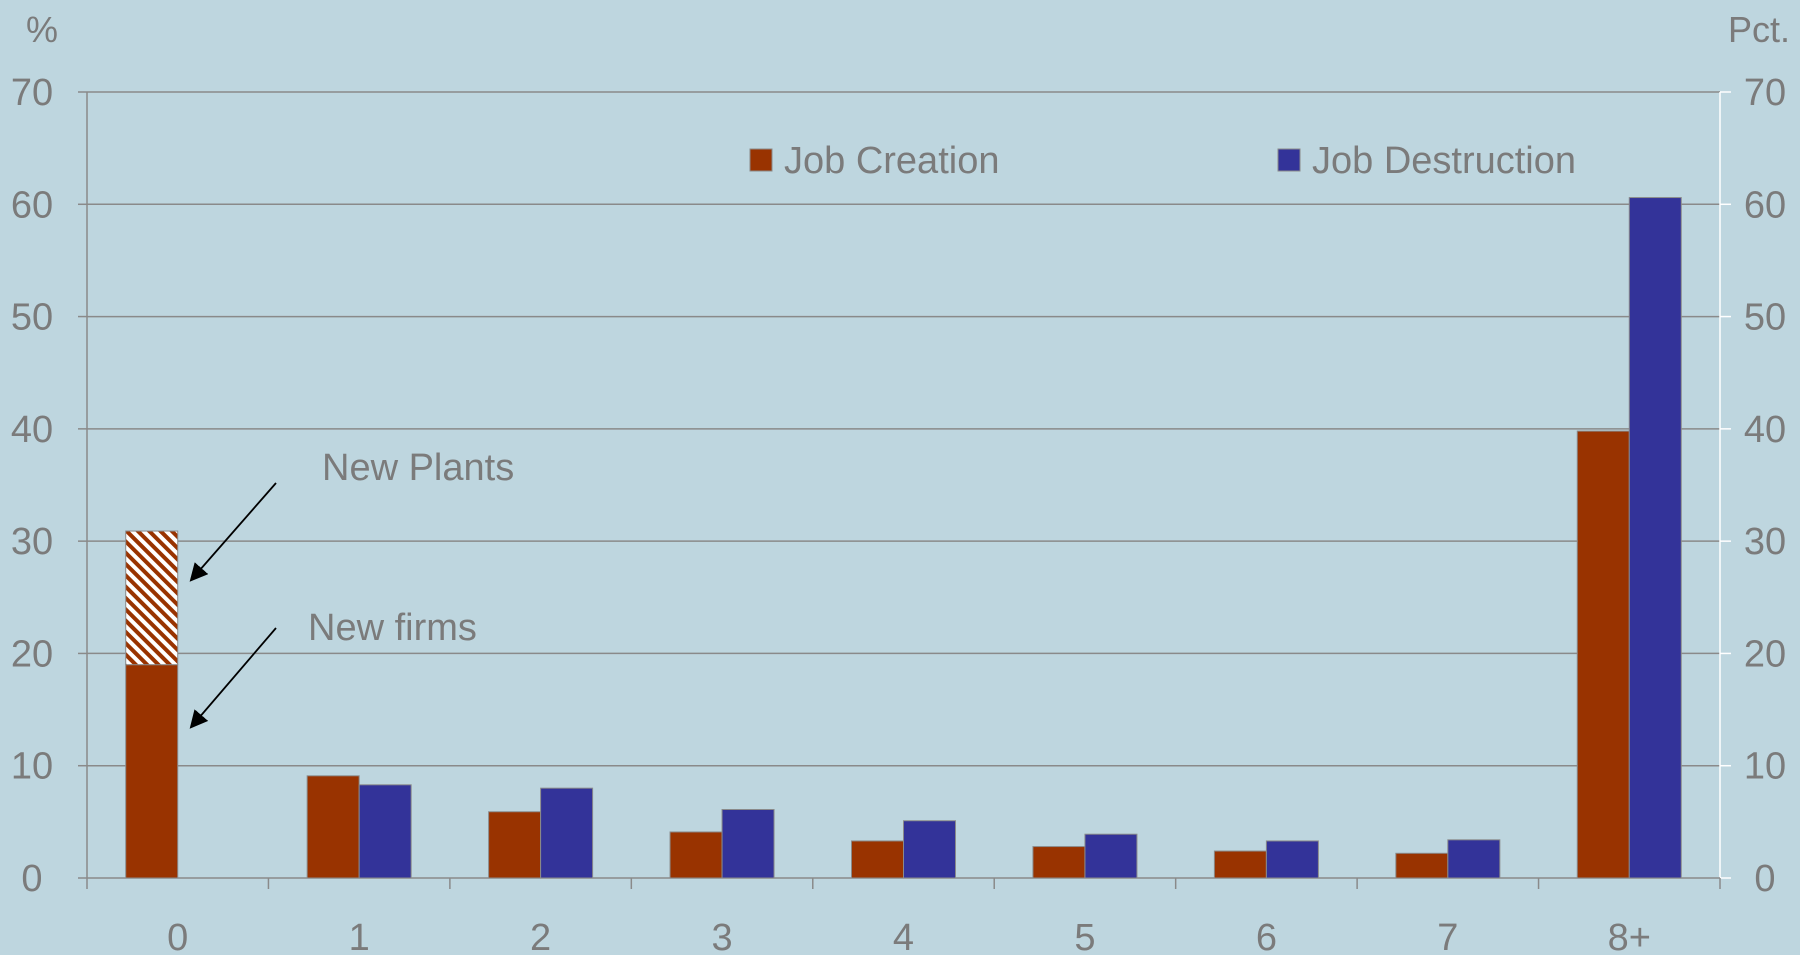 The image size is (1800, 955). I want to click on legend-label-0: Job Creation, so click(891, 161).